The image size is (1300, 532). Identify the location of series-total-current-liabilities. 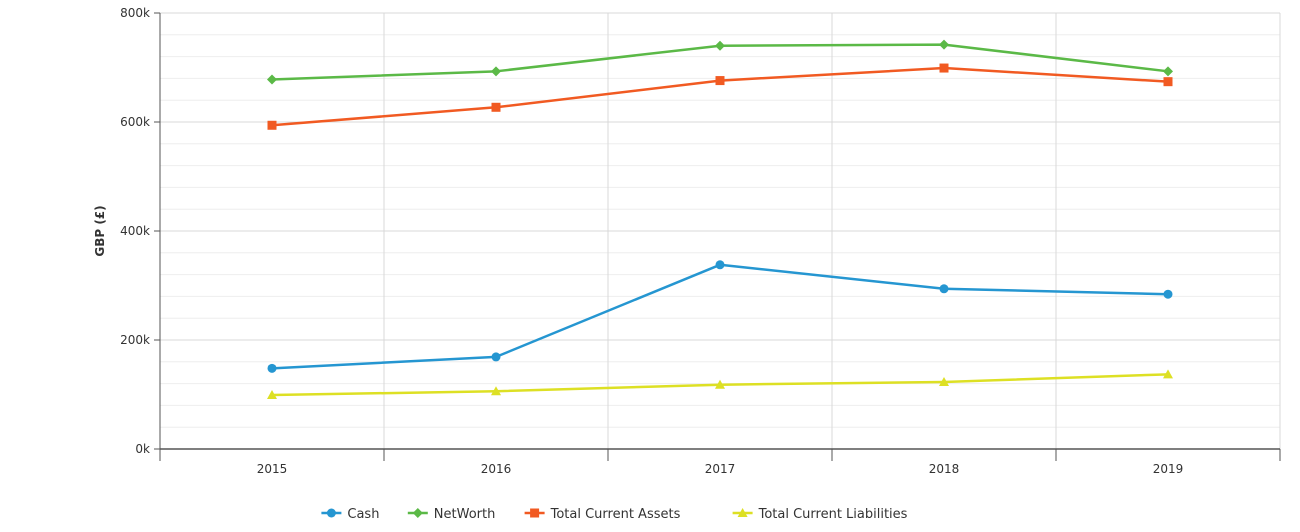
(720, 384).